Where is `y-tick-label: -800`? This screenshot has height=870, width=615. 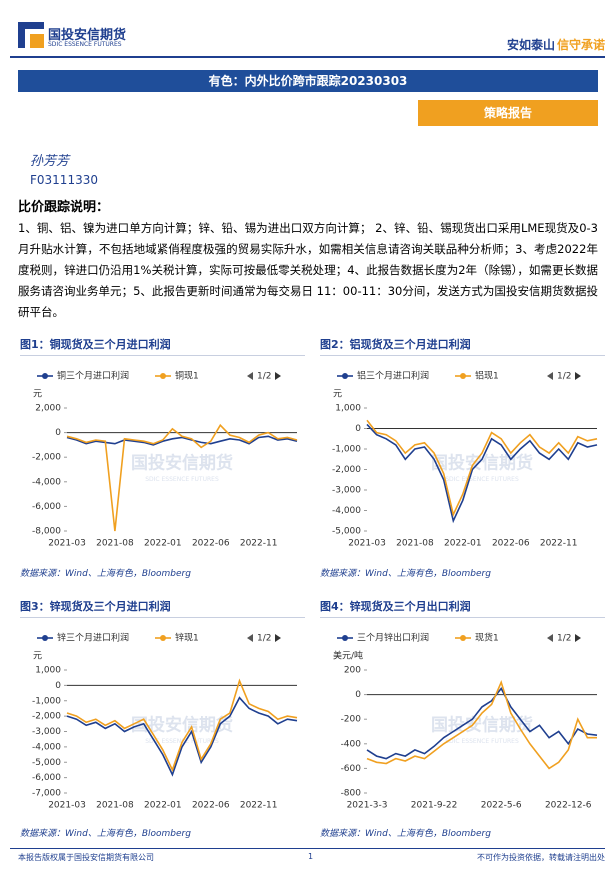
y-tick-label: -800 is located at coordinates (351, 794).